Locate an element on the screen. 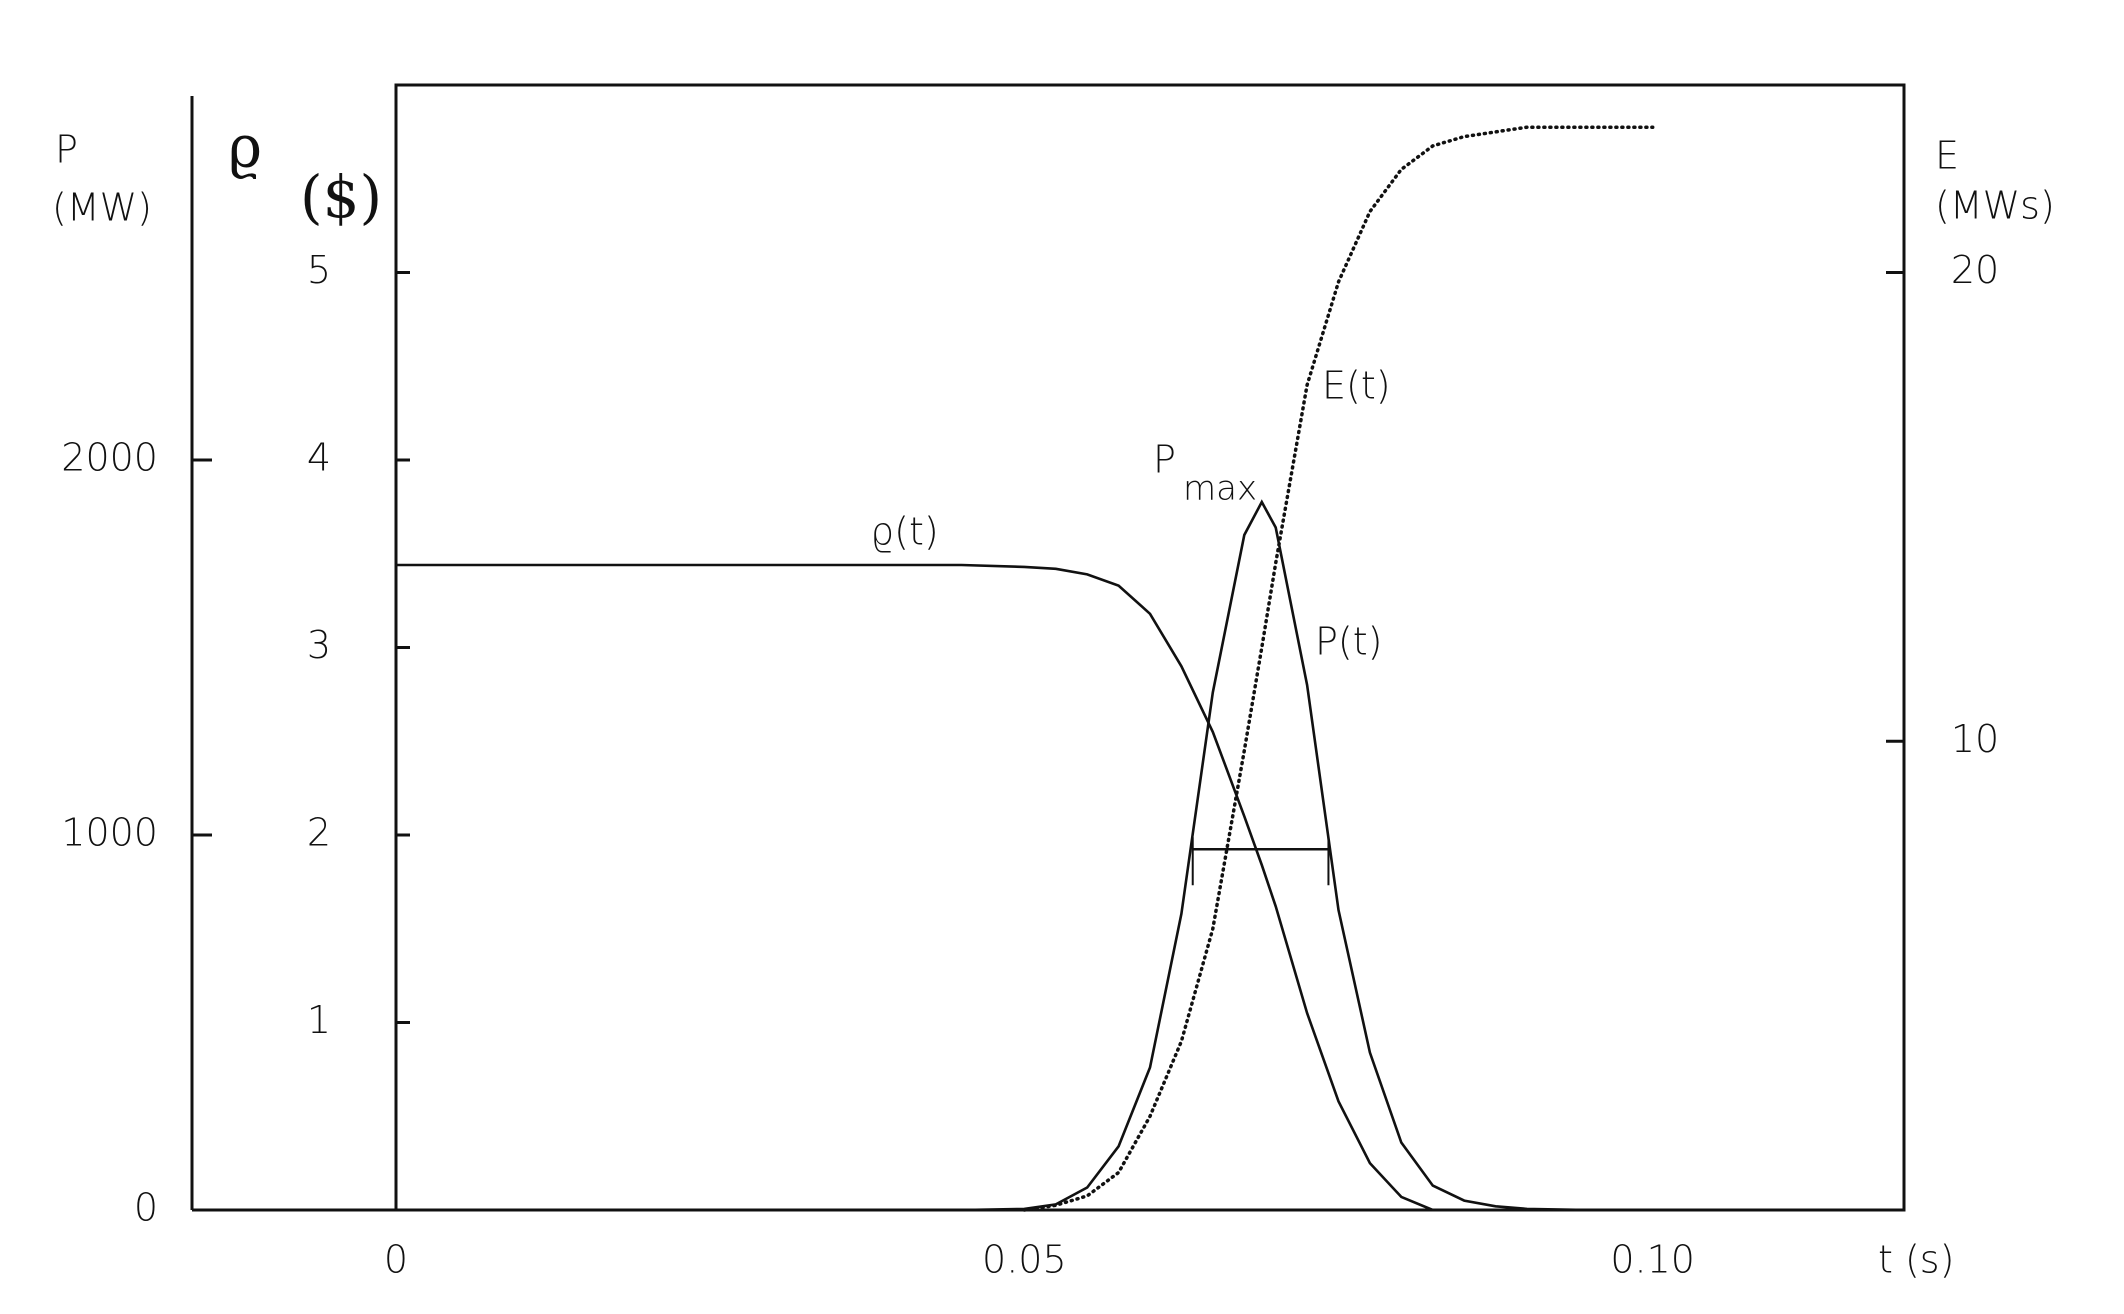 Image resolution: width=2124 pixels, height=1314 pixels. series-label: P(t) is located at coordinates (1348, 642).